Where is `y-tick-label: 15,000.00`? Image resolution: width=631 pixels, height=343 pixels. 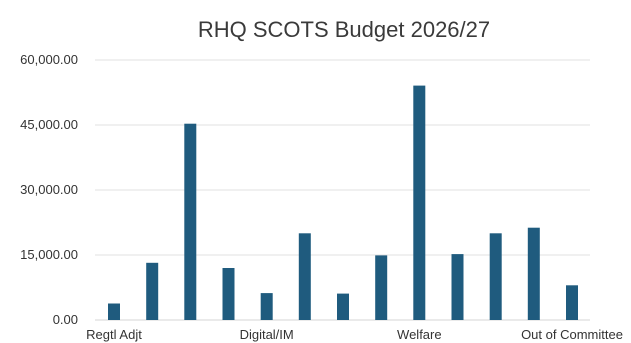
y-tick-label: 15,000.00 is located at coordinates (49, 254).